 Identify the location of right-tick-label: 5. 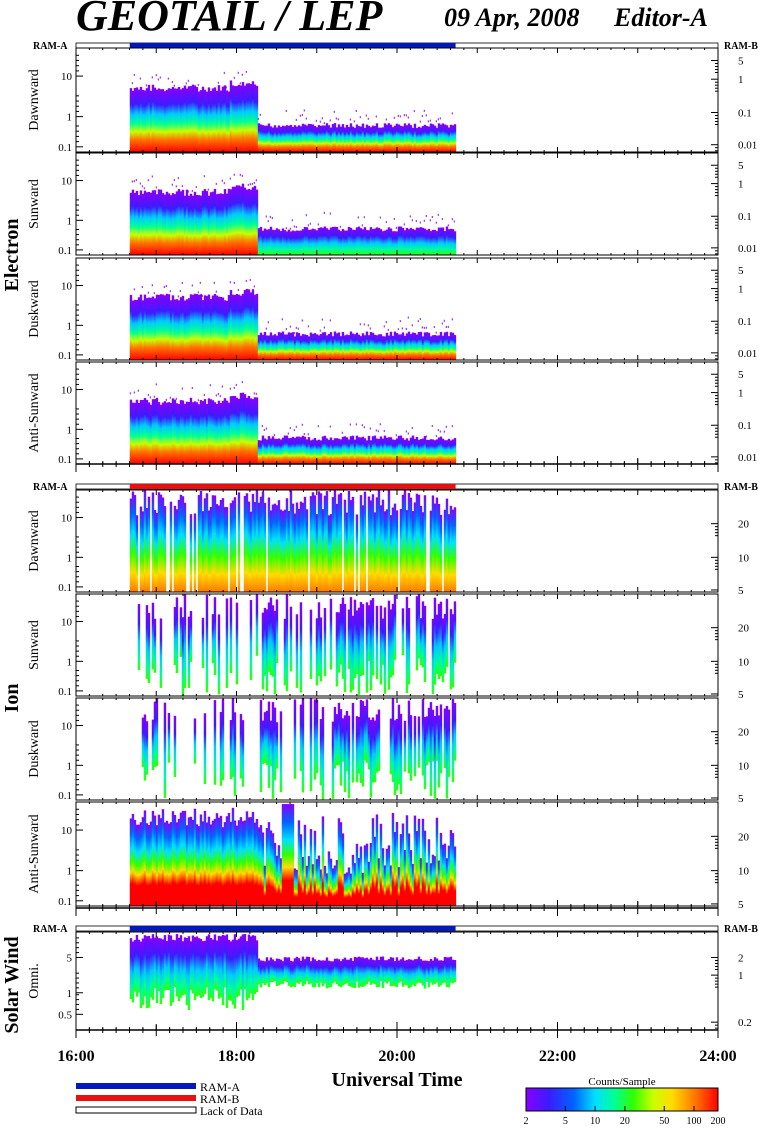
(741, 271).